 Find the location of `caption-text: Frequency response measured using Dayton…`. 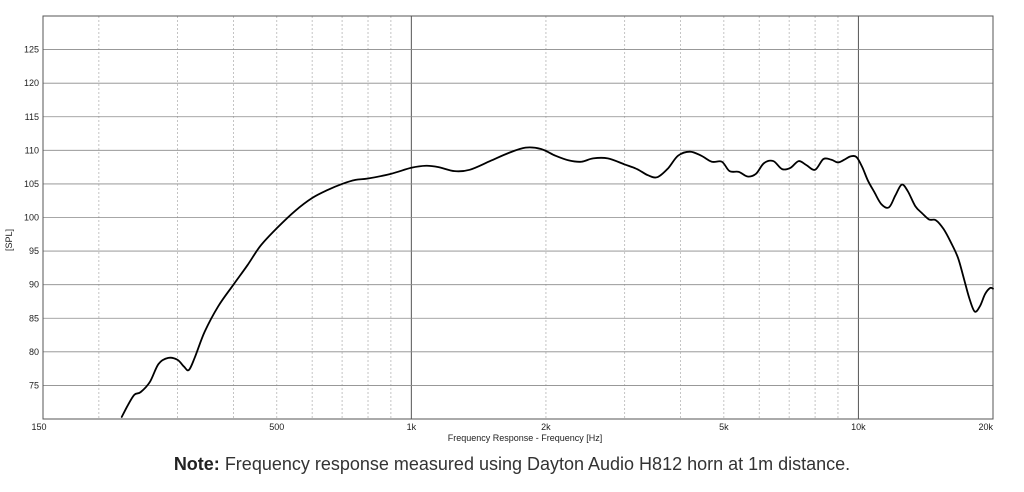

caption-text: Frequency response measured using Dayton… is located at coordinates (535, 464).